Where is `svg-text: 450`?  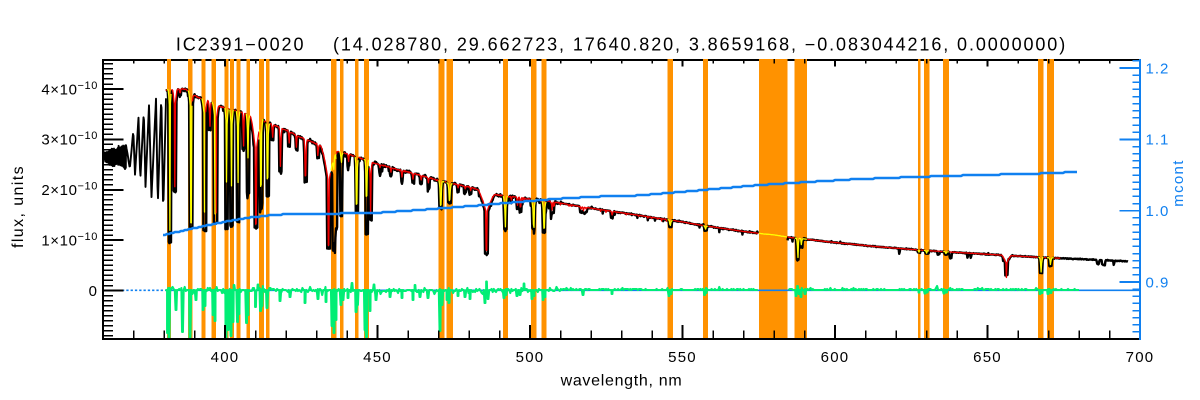 svg-text: 450 is located at coordinates (377, 357).